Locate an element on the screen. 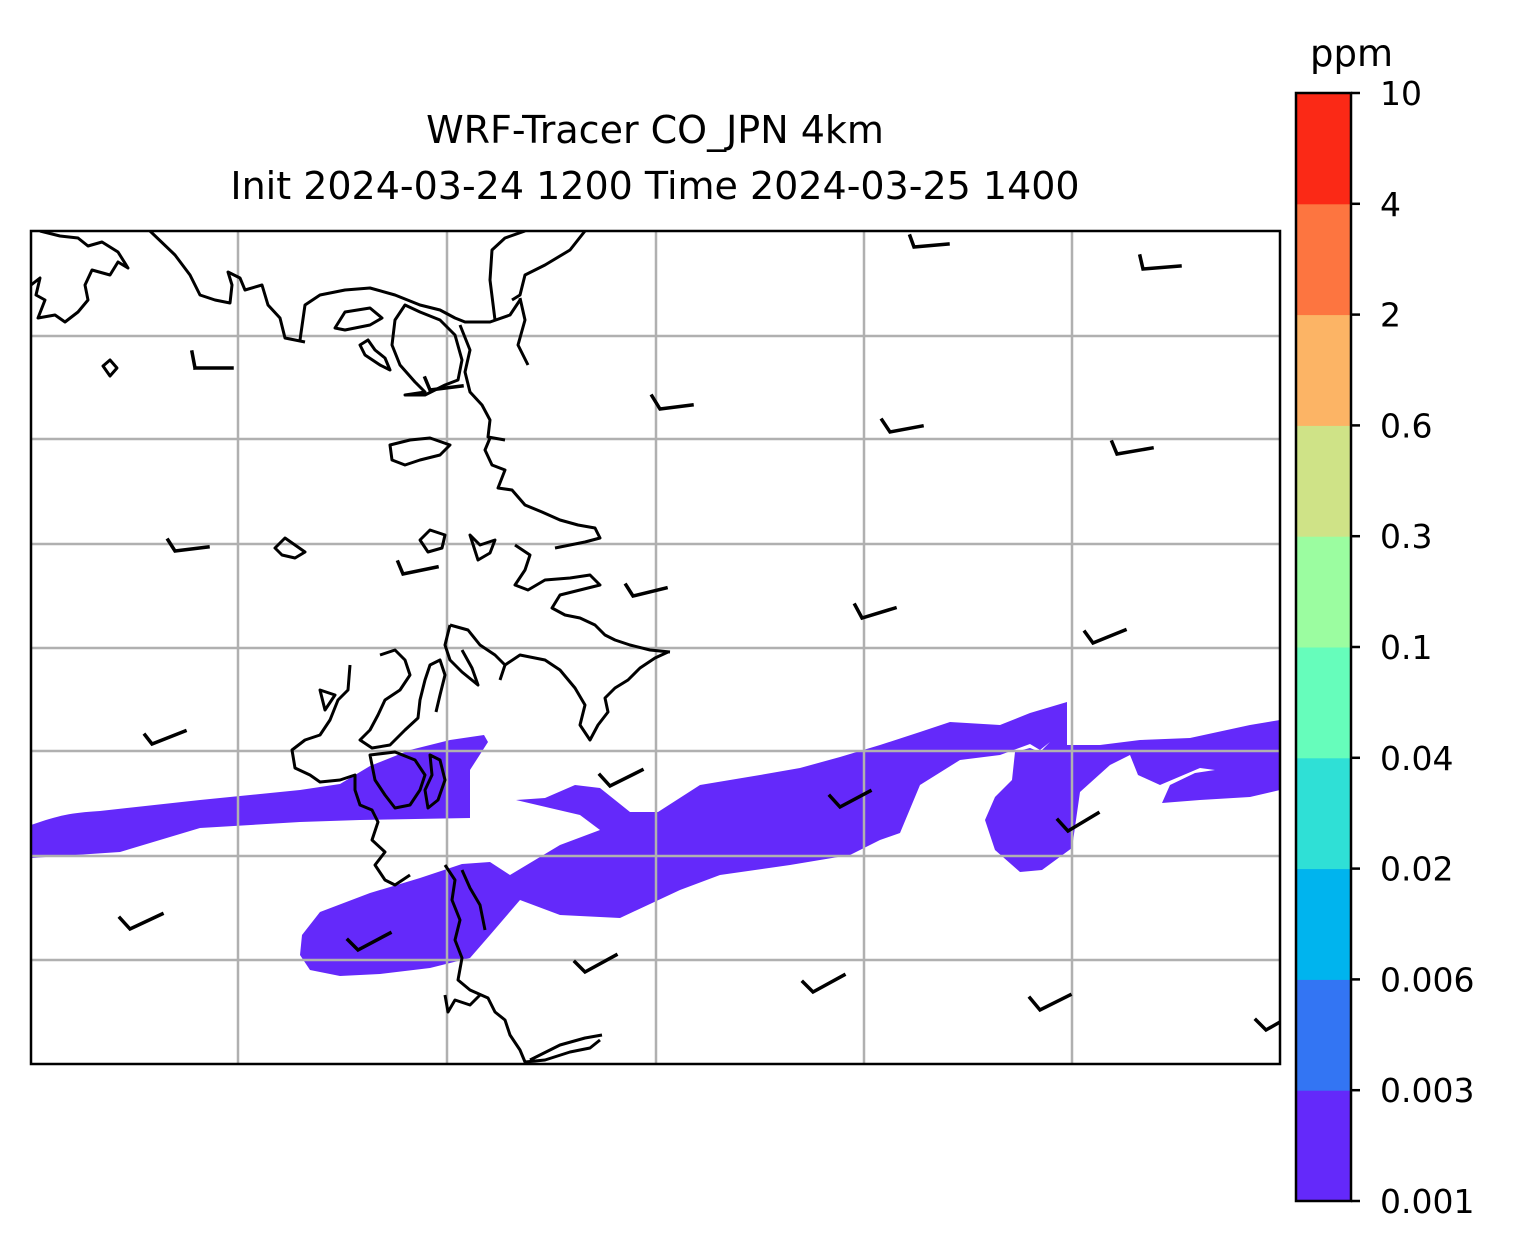 Image resolution: width=1528 pixels, height=1256 pixels. coastline-south-c is located at coordinates (462, 1003).